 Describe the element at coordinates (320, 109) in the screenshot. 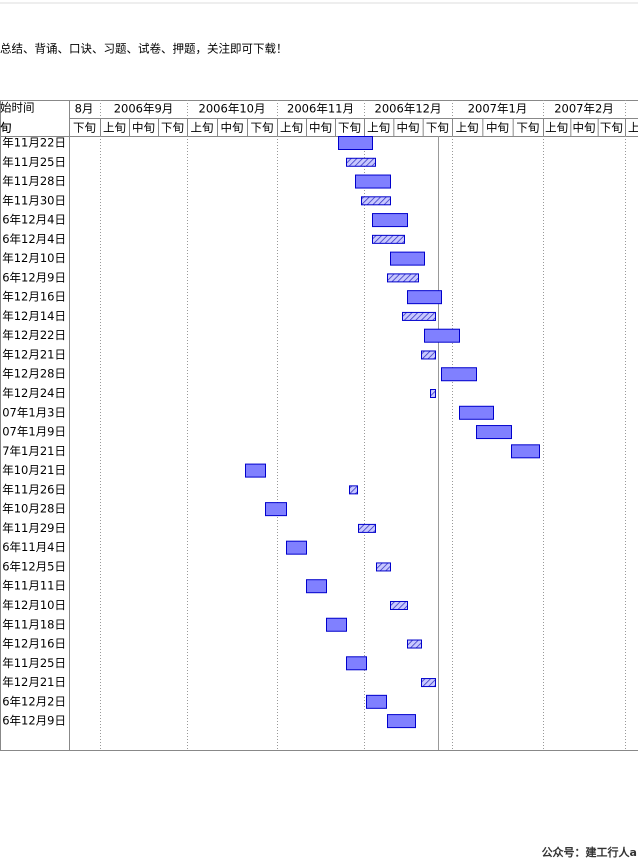

I see `month-label: 2006年11月` at that location.